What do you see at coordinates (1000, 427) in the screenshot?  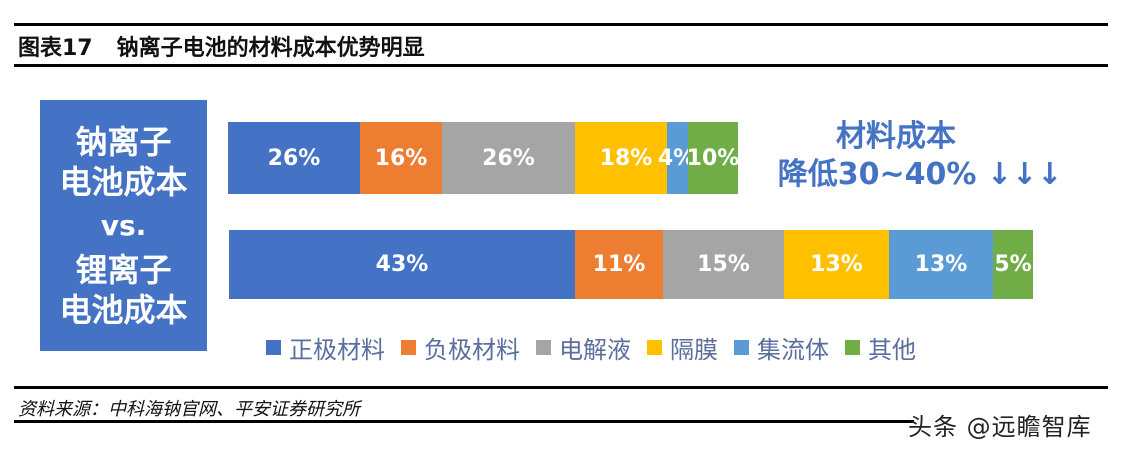 I see `watermark: 头条 @远瞻智库` at bounding box center [1000, 427].